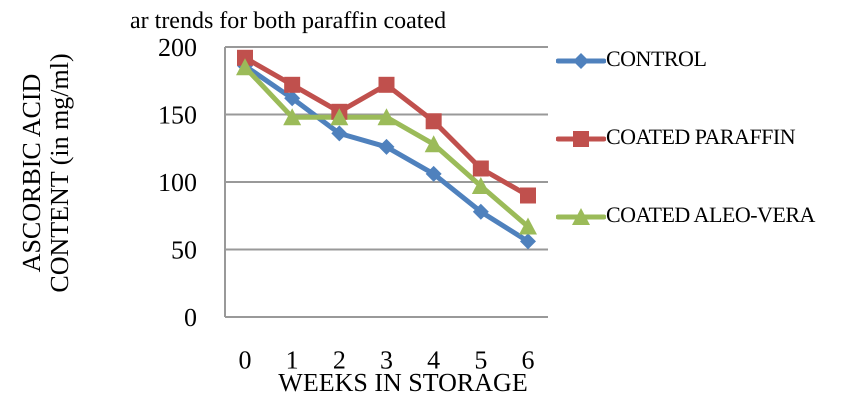 This screenshot has height=410, width=843. Describe the element at coordinates (45, 173) in the screenshot. I see `y-axis-title: ASCORBIC ACID CONTENT (in mg/ml)` at that location.